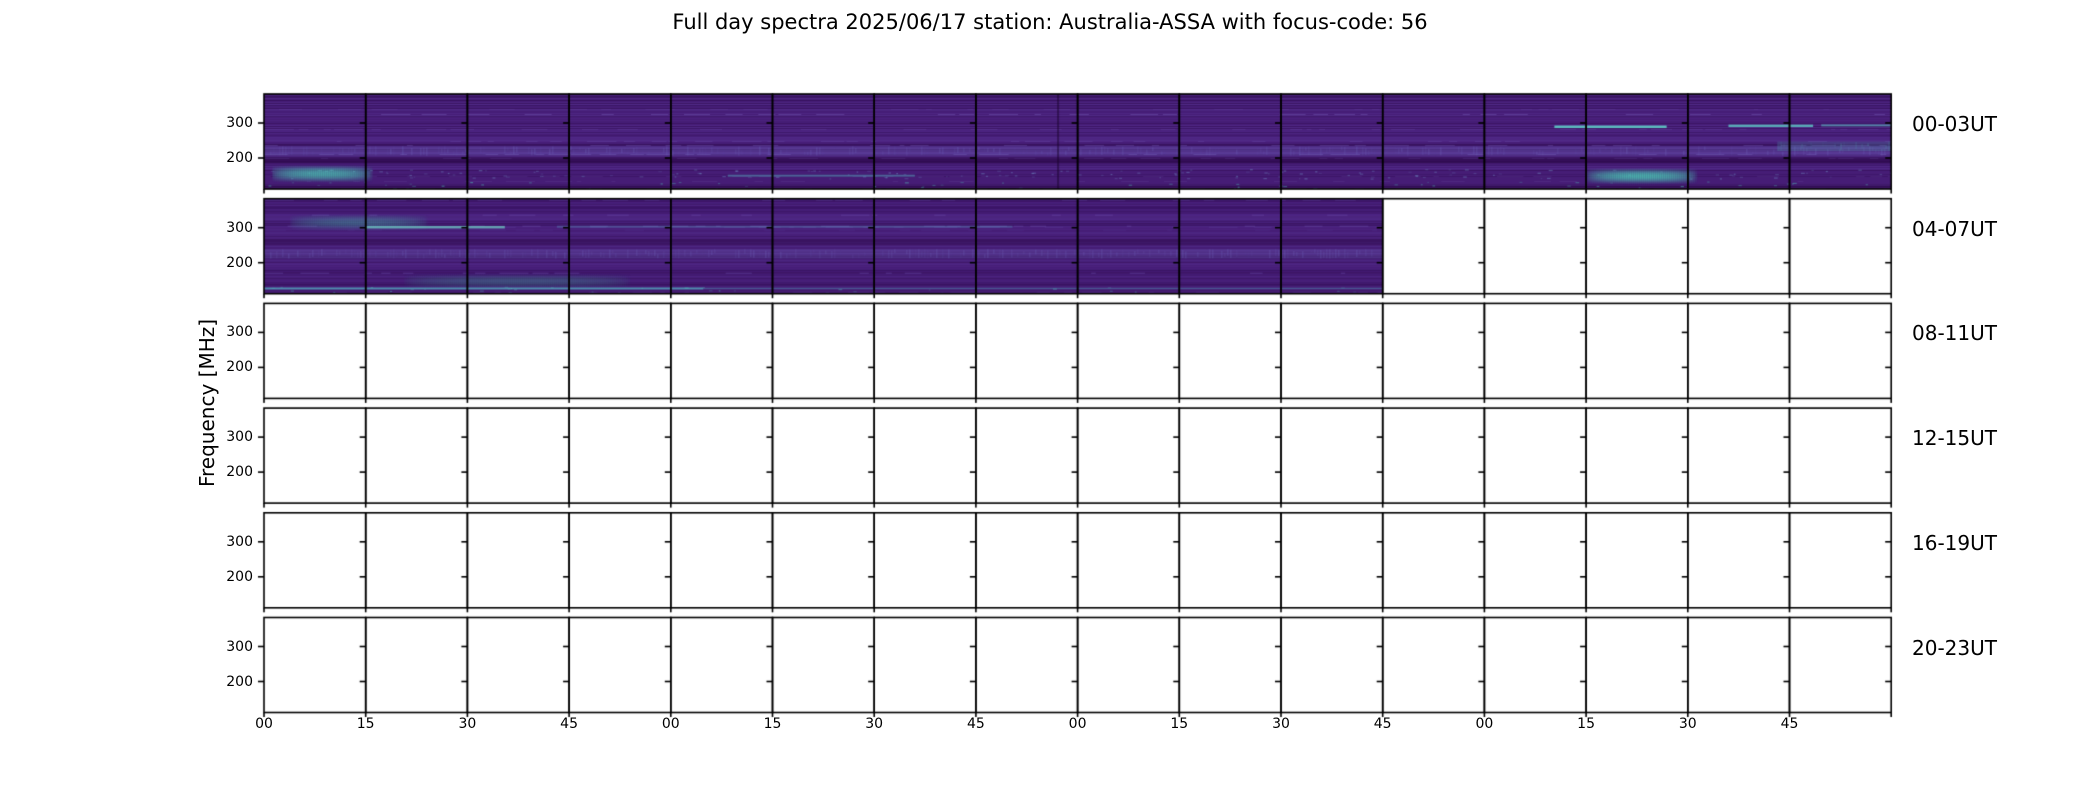 The height and width of the screenshot is (800, 2100). Describe the element at coordinates (1954, 228) in the screenshot. I see `row-time-label: 04-07UT` at that location.